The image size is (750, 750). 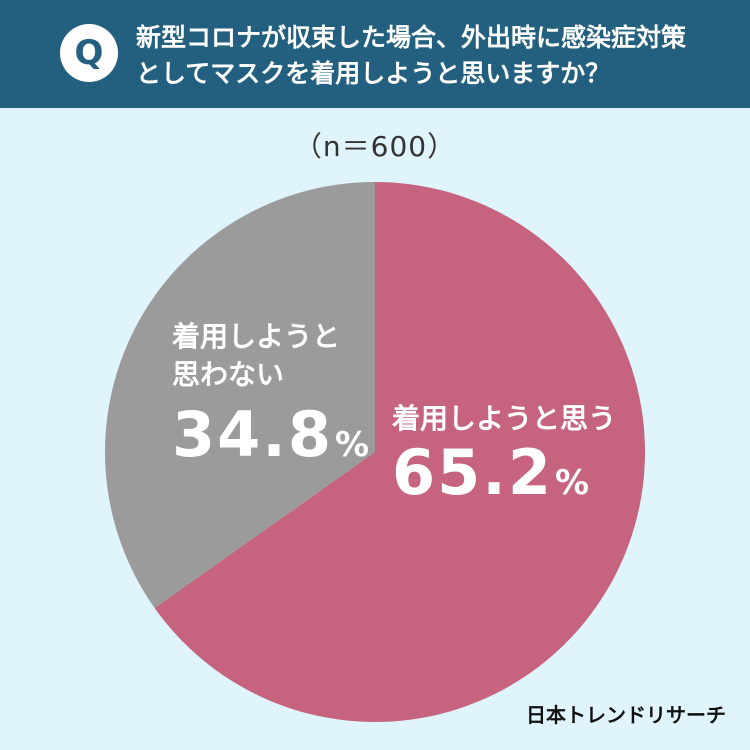 I want to click on slice-label-not-wear: 着用しようと 思わない 34.8%, so click(x=270, y=399).